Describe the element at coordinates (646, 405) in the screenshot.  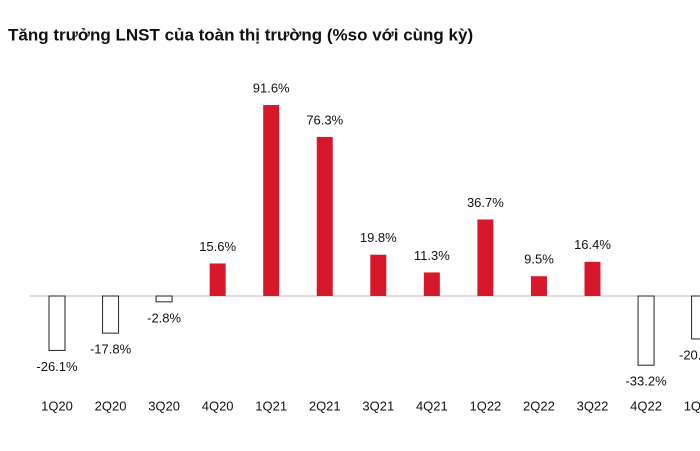
I see `x-tick-label: 4Q22` at that location.